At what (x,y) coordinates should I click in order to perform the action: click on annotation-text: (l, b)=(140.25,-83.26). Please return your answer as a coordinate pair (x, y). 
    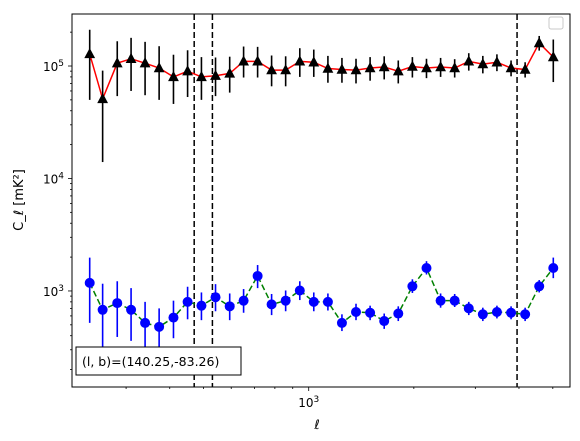
    Looking at the image, I should click on (150, 361).